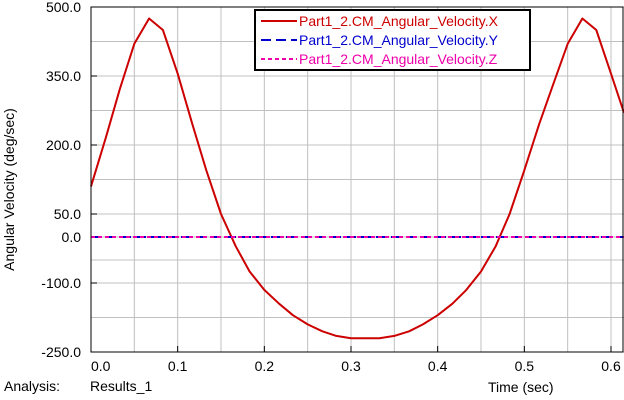 The image size is (624, 400). What do you see at coordinates (399, 21) in the screenshot?
I see `legend-entry-1: Part1_2.CM_Angular_Velocity.X` at bounding box center [399, 21].